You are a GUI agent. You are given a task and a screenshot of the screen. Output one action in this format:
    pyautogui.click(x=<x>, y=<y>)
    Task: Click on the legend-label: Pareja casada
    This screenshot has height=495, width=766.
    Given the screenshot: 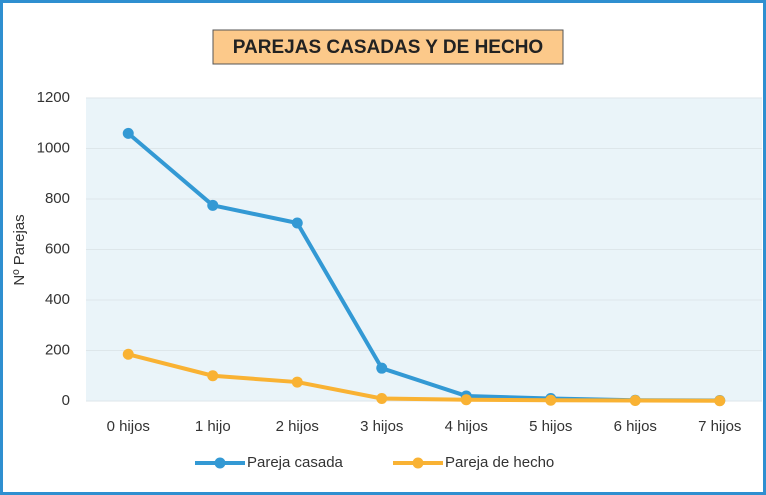 What is the action you would take?
    pyautogui.click(x=295, y=462)
    